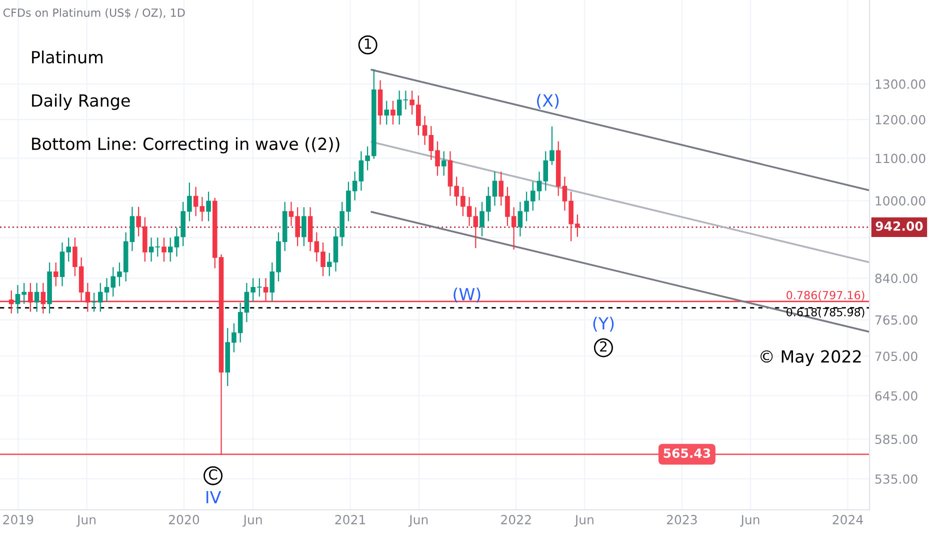  I want to click on y-tick-label: 765.00, so click(896, 320).